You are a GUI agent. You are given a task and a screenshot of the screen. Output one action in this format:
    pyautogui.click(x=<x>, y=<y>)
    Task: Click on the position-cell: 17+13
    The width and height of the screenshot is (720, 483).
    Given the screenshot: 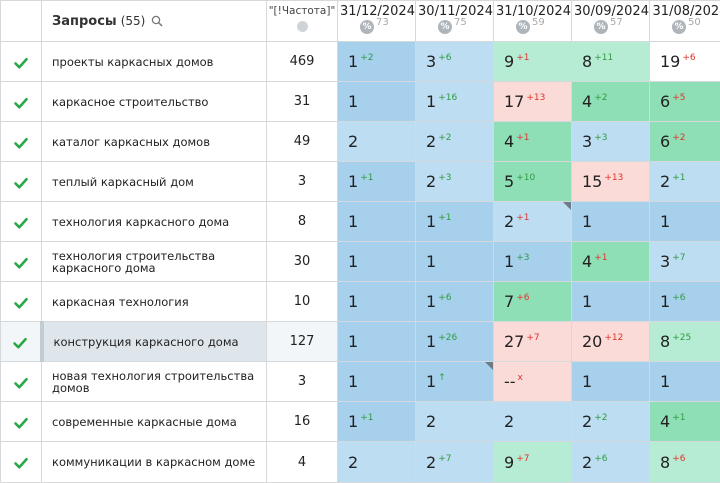 What is the action you would take?
    pyautogui.click(x=533, y=102)
    